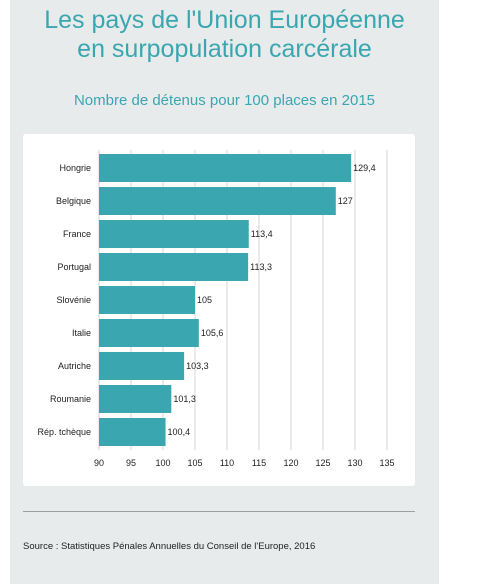 The height and width of the screenshot is (584, 486). I want to click on x-tick-label: 135, so click(386, 463).